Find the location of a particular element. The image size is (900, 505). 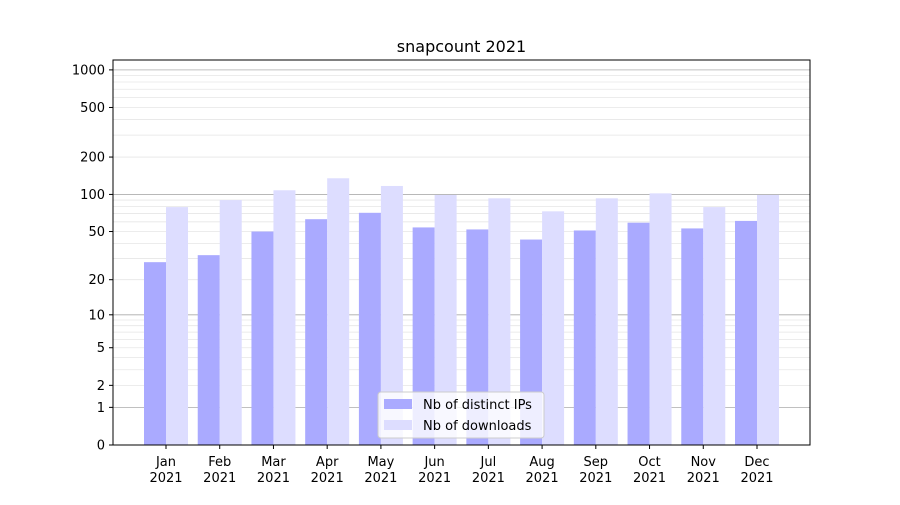

x-tick-label-month: Feb is located at coordinates (219, 462).